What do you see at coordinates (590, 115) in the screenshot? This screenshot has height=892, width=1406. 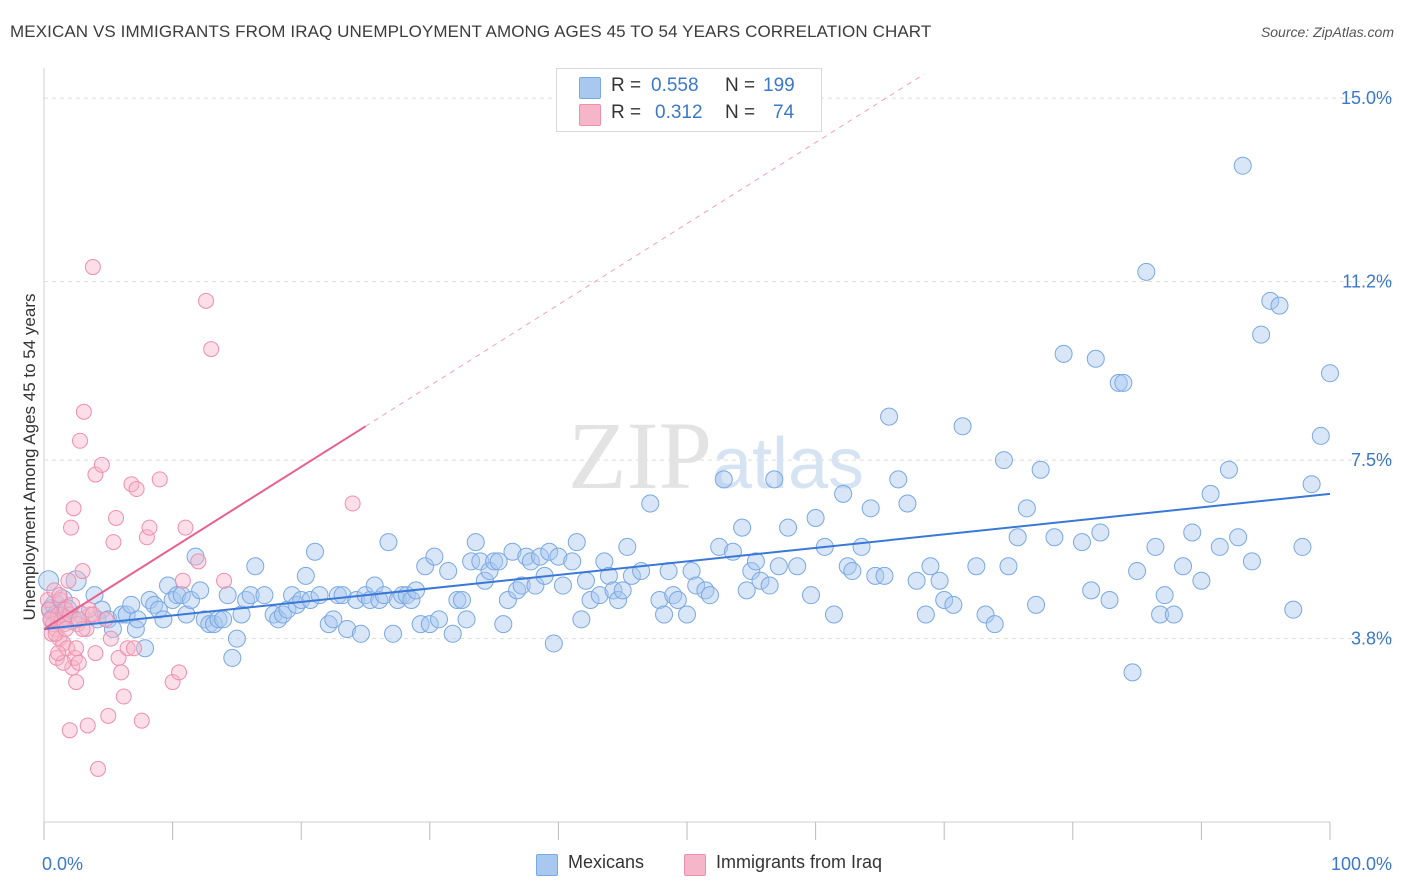 I see `legend-swatch-pink` at bounding box center [590, 115].